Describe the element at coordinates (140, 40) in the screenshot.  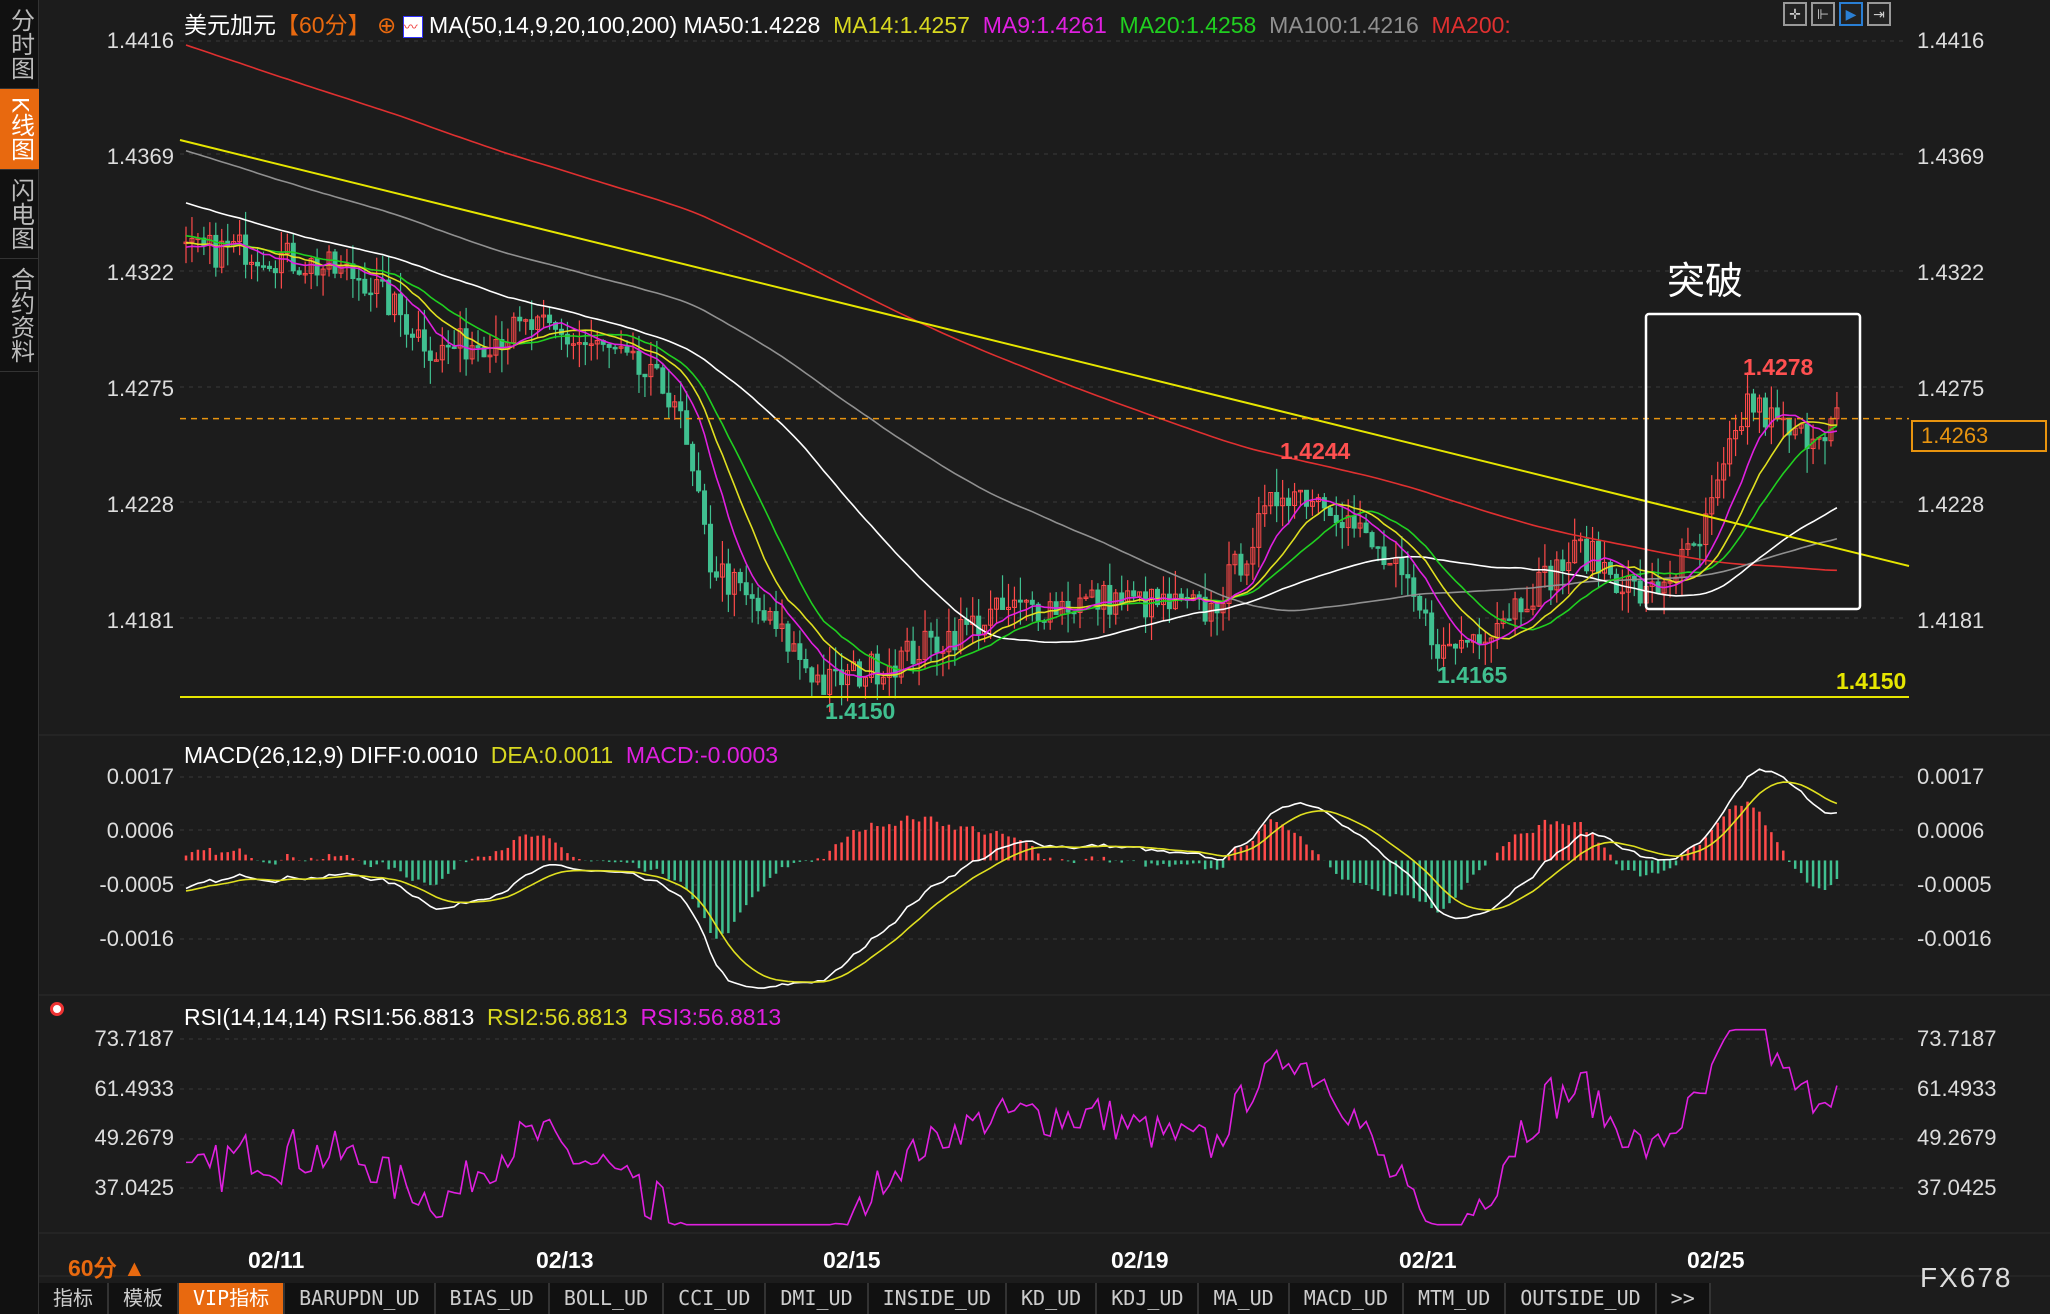
I see `price-axis-label: 1.4416` at that location.